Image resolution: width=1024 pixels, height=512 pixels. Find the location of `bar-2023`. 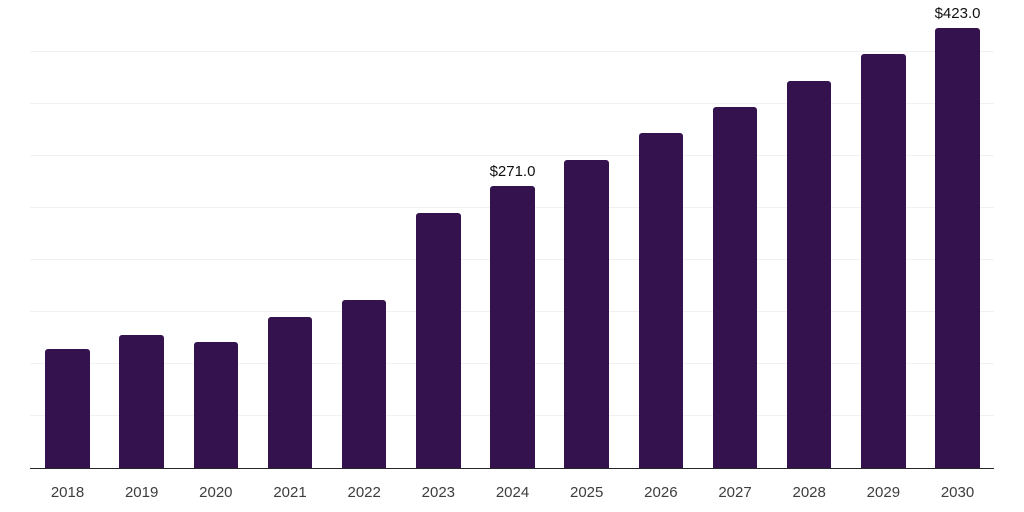

bar-2023 is located at coordinates (438, 340).